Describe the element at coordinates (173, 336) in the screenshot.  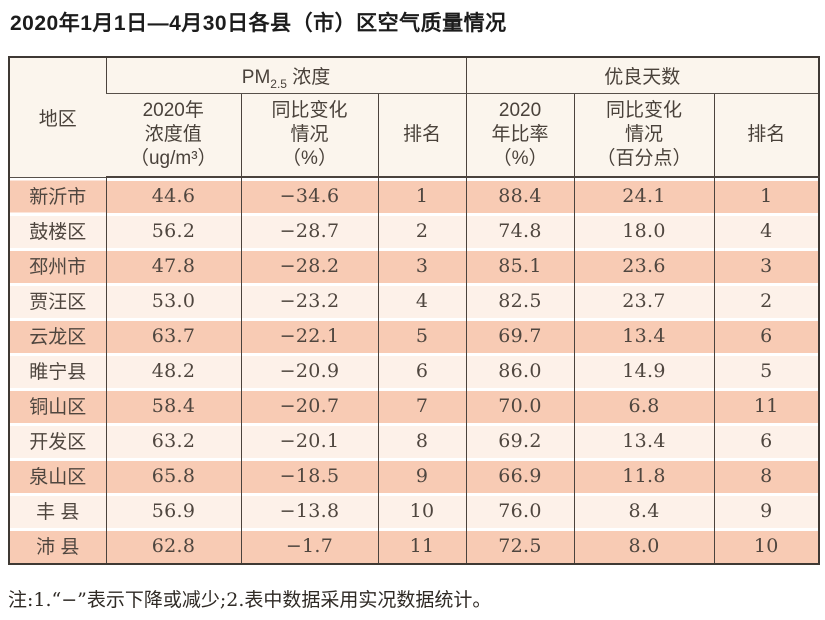
I see `cell-pm-value: 63.7` at that location.